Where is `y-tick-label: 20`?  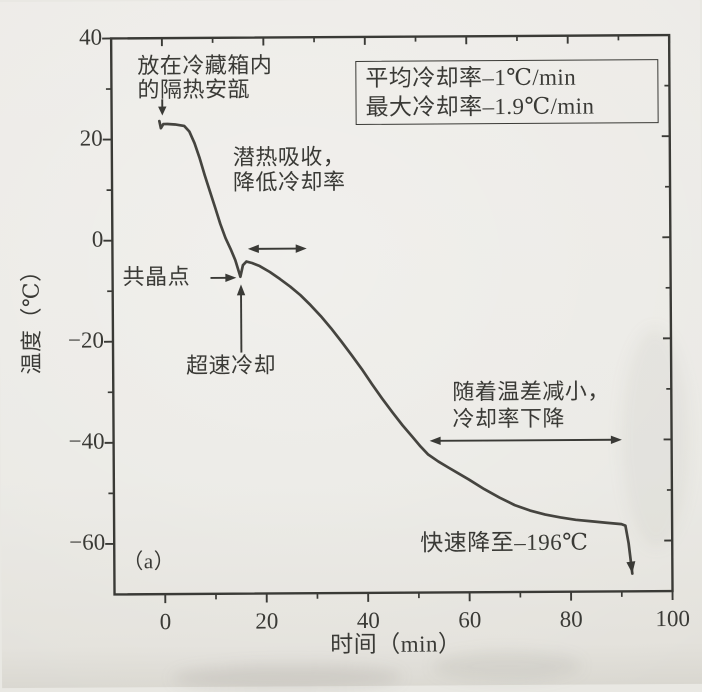 y-tick-label: 20 is located at coordinates (72, 139).